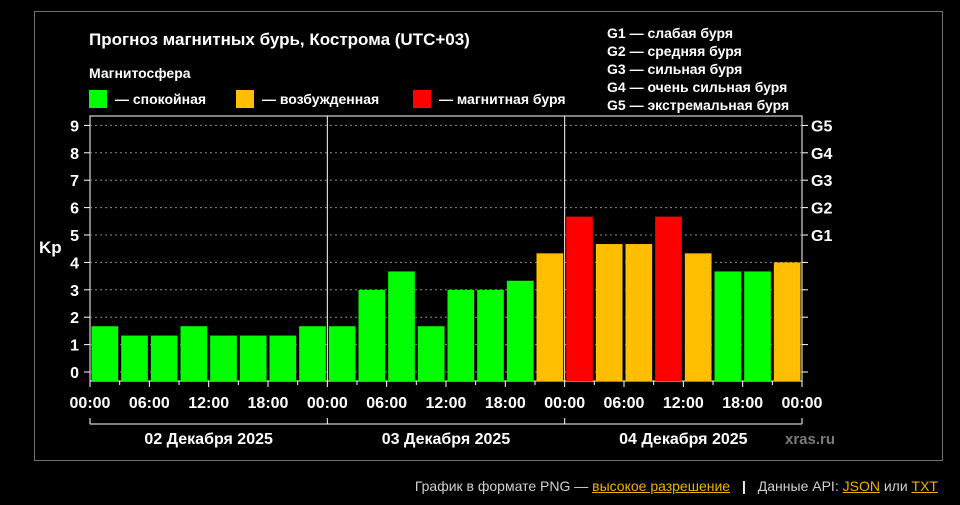  I want to click on y-tick-label: 9, so click(74, 126).